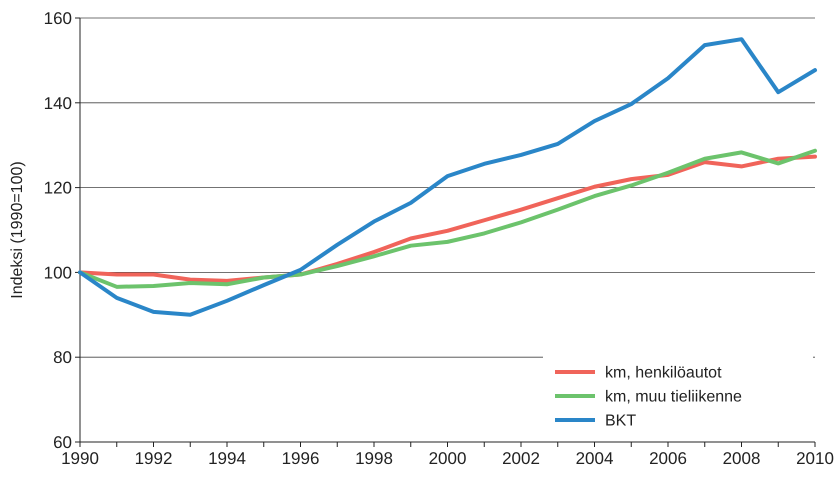 The height and width of the screenshot is (478, 835). What do you see at coordinates (227, 458) in the screenshot?
I see `x-tick-label: 1994` at bounding box center [227, 458].